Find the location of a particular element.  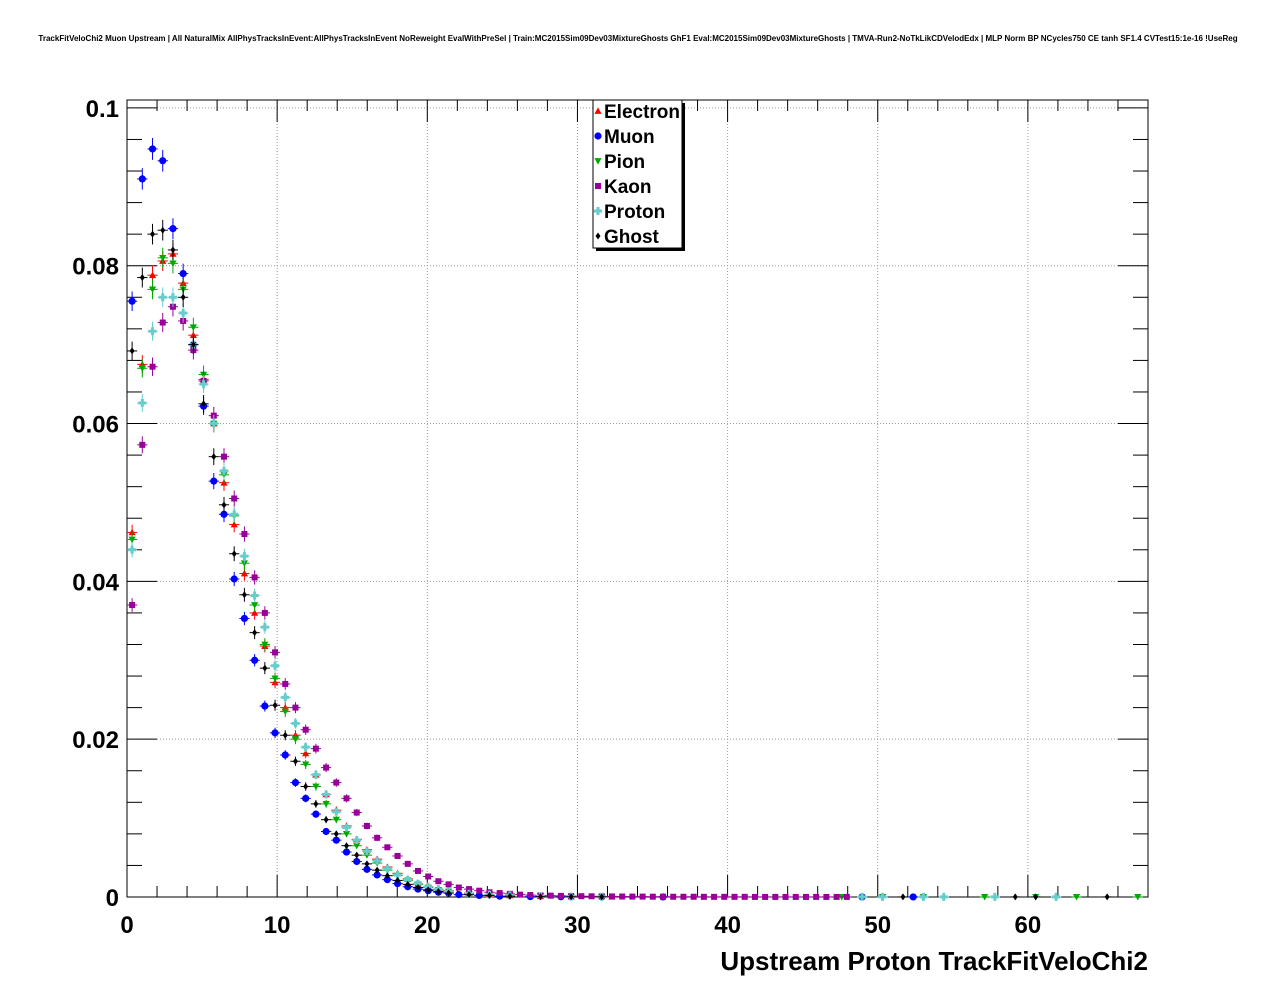

x-tick-label: 40 is located at coordinates (727, 925).